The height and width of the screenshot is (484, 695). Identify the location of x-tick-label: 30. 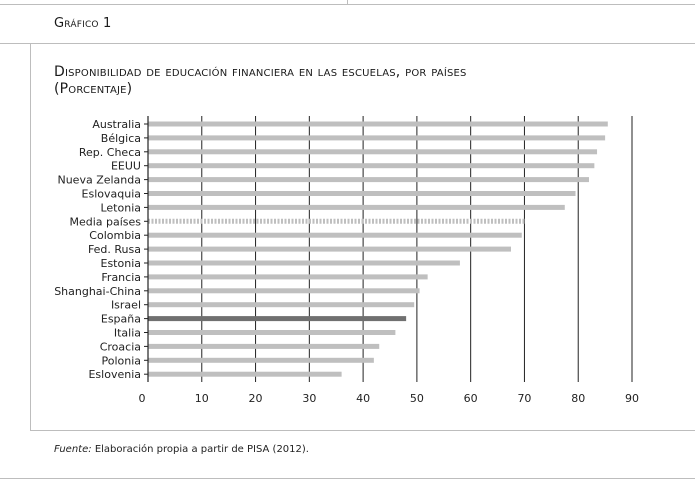
(309, 398).